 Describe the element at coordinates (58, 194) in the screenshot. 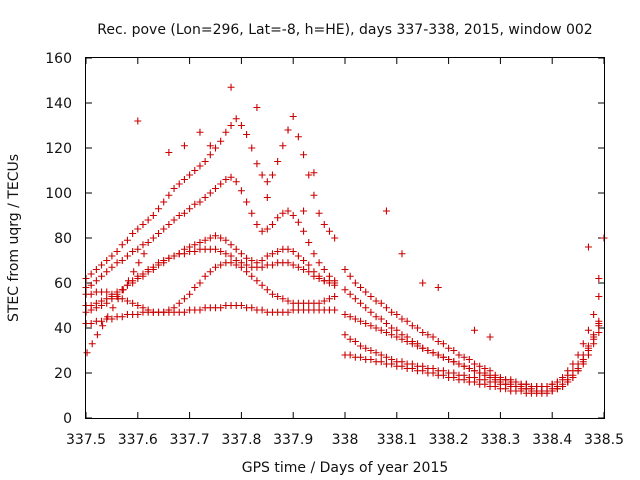

I see `y-tick-label: 100` at that location.